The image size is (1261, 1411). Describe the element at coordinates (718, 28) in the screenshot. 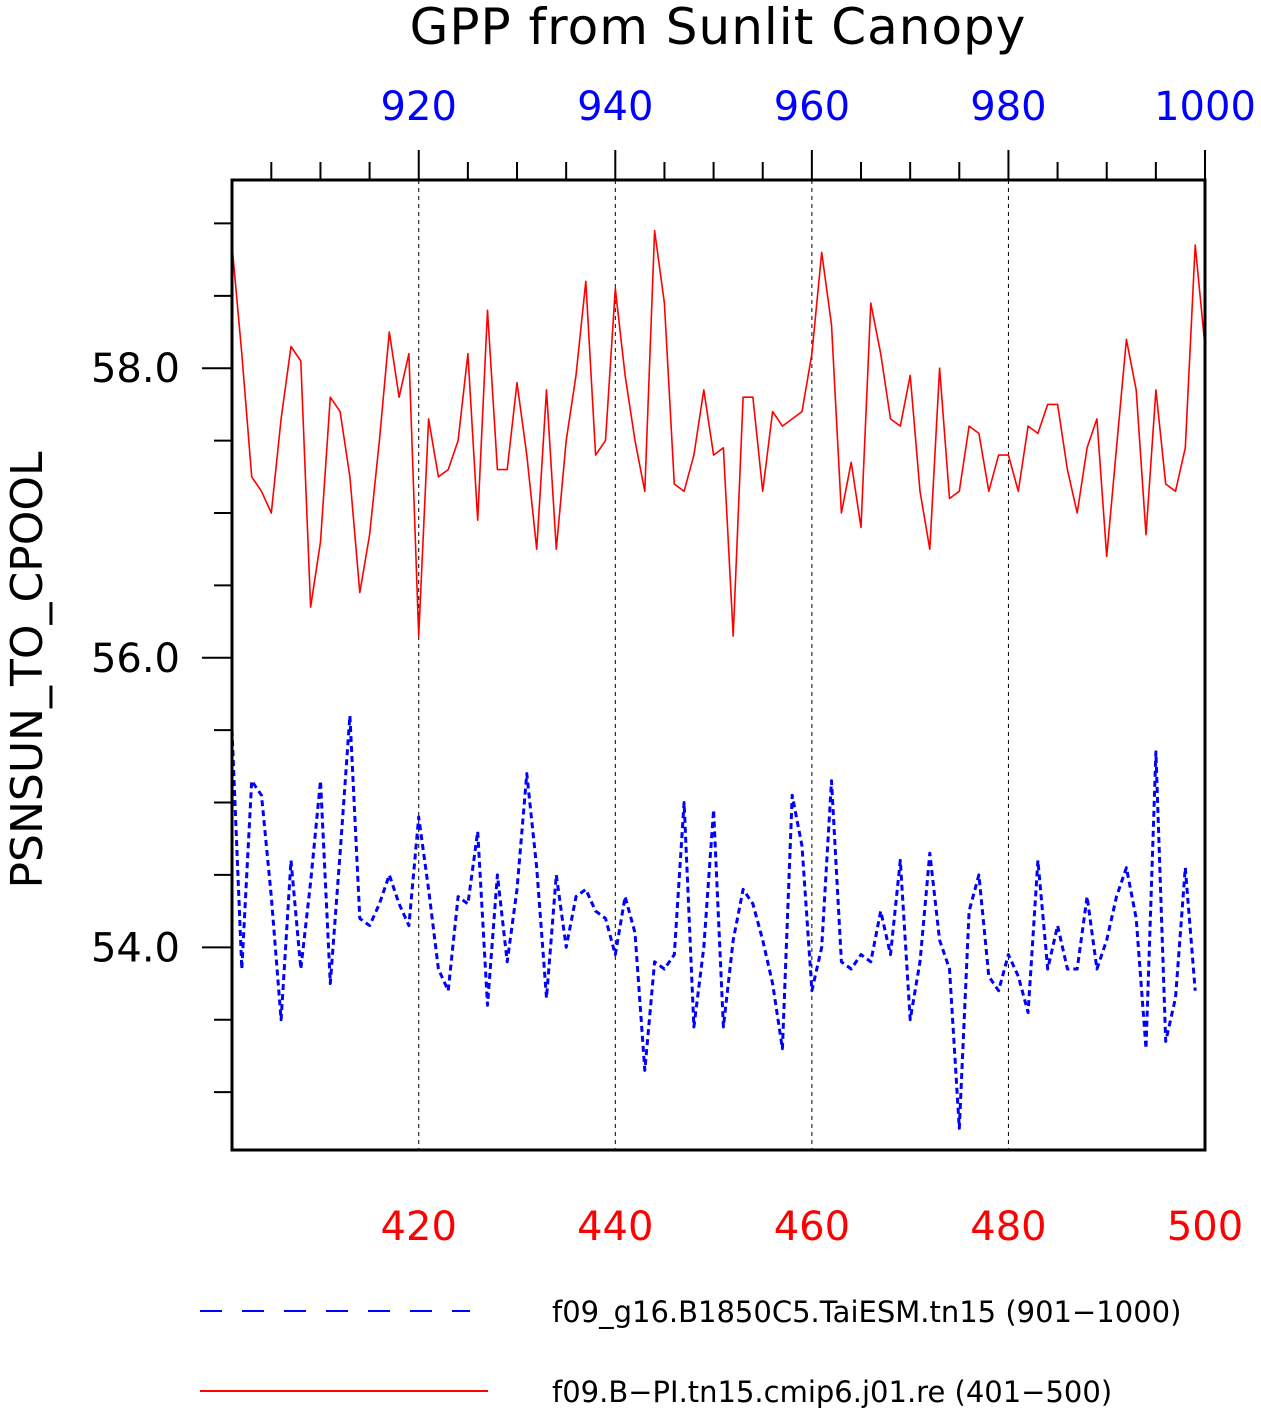

I see `chart-title: GPP from Sunlit Canopy` at that location.